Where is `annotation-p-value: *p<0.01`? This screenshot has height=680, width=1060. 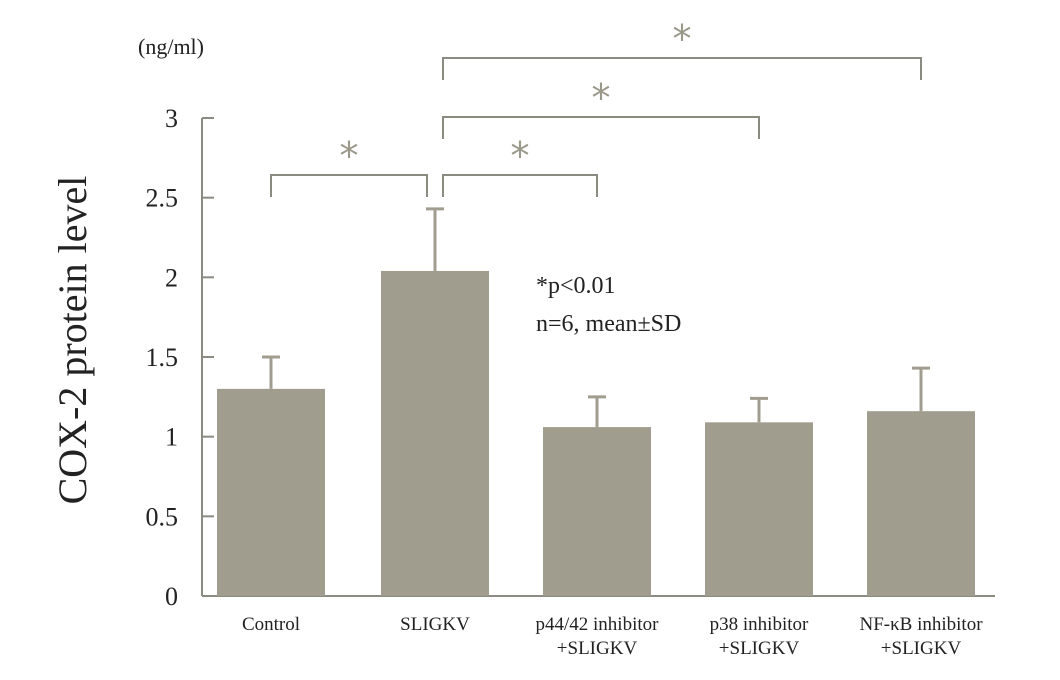
annotation-p-value: *p<0.01 is located at coordinates (576, 286).